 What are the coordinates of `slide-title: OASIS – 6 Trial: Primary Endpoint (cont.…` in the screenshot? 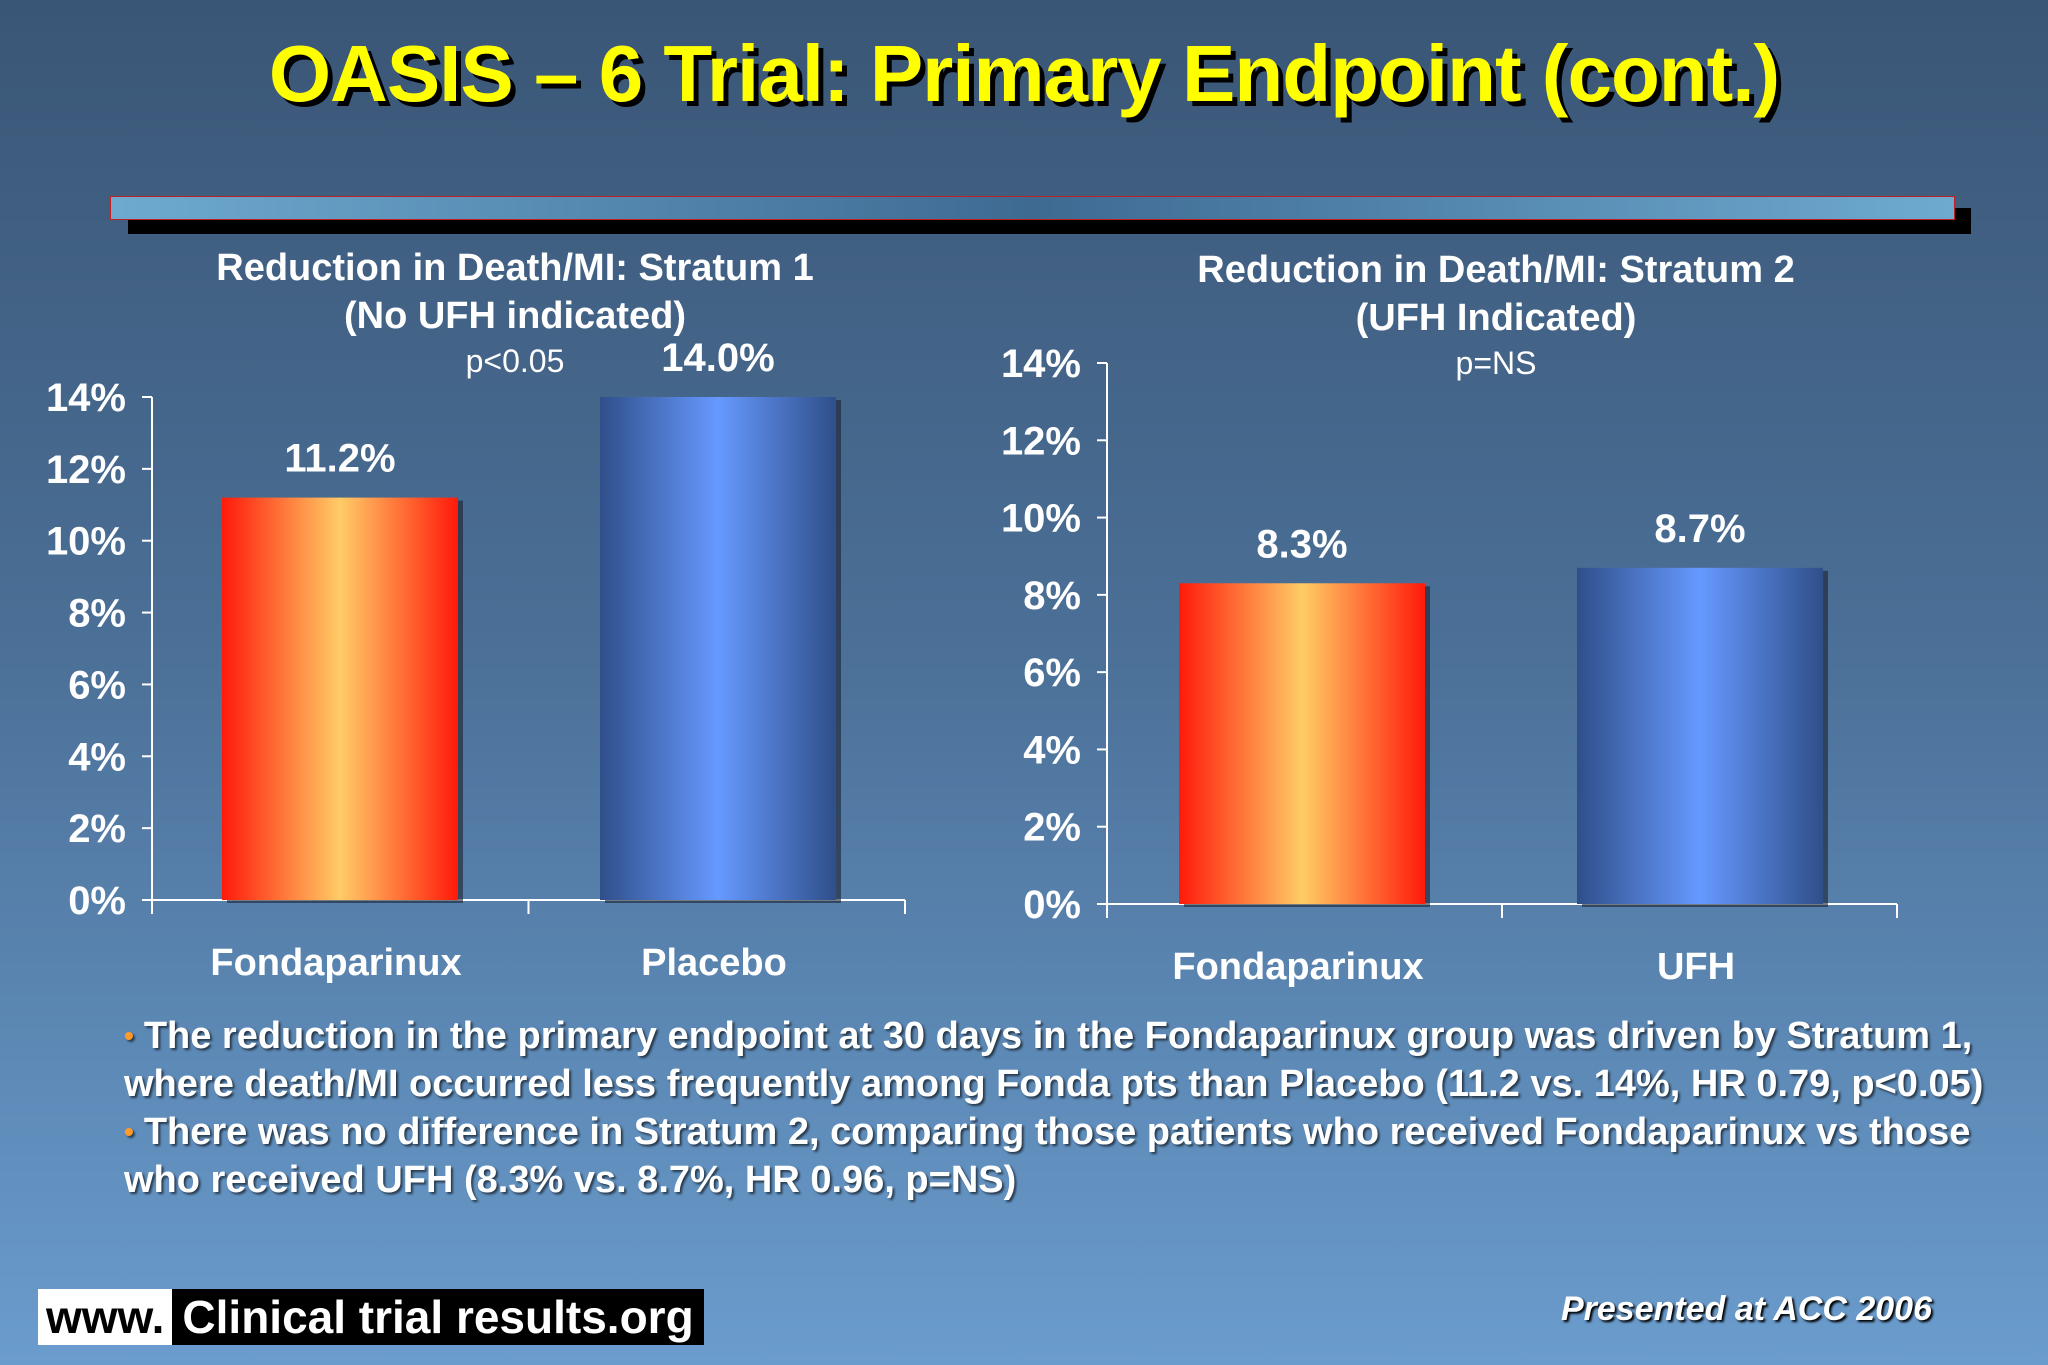 It's located at (1024, 73).